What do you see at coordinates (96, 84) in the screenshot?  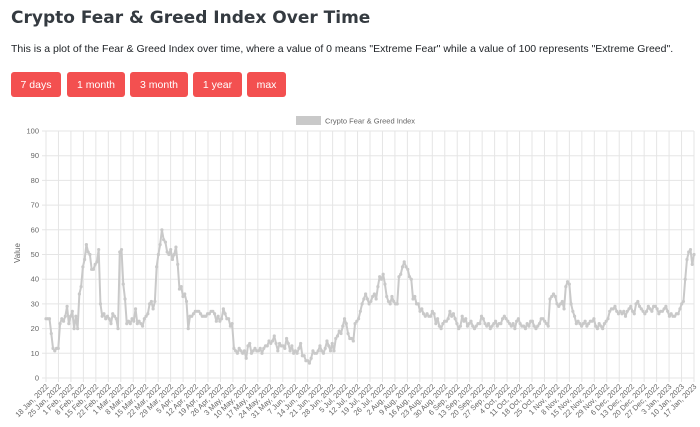 I see `range-button-1-month: 1 month` at bounding box center [96, 84].